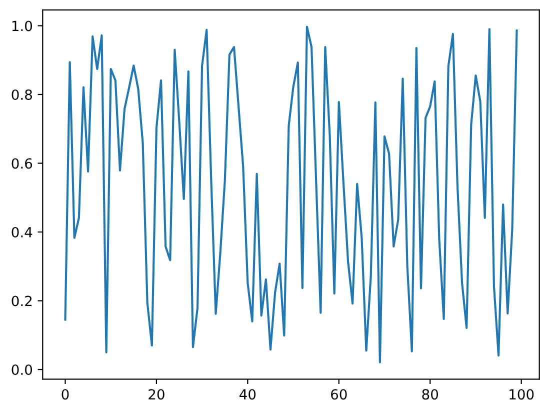  Describe the element at coordinates (522, 394) in the screenshot. I see `x-tick-label: 100` at that location.